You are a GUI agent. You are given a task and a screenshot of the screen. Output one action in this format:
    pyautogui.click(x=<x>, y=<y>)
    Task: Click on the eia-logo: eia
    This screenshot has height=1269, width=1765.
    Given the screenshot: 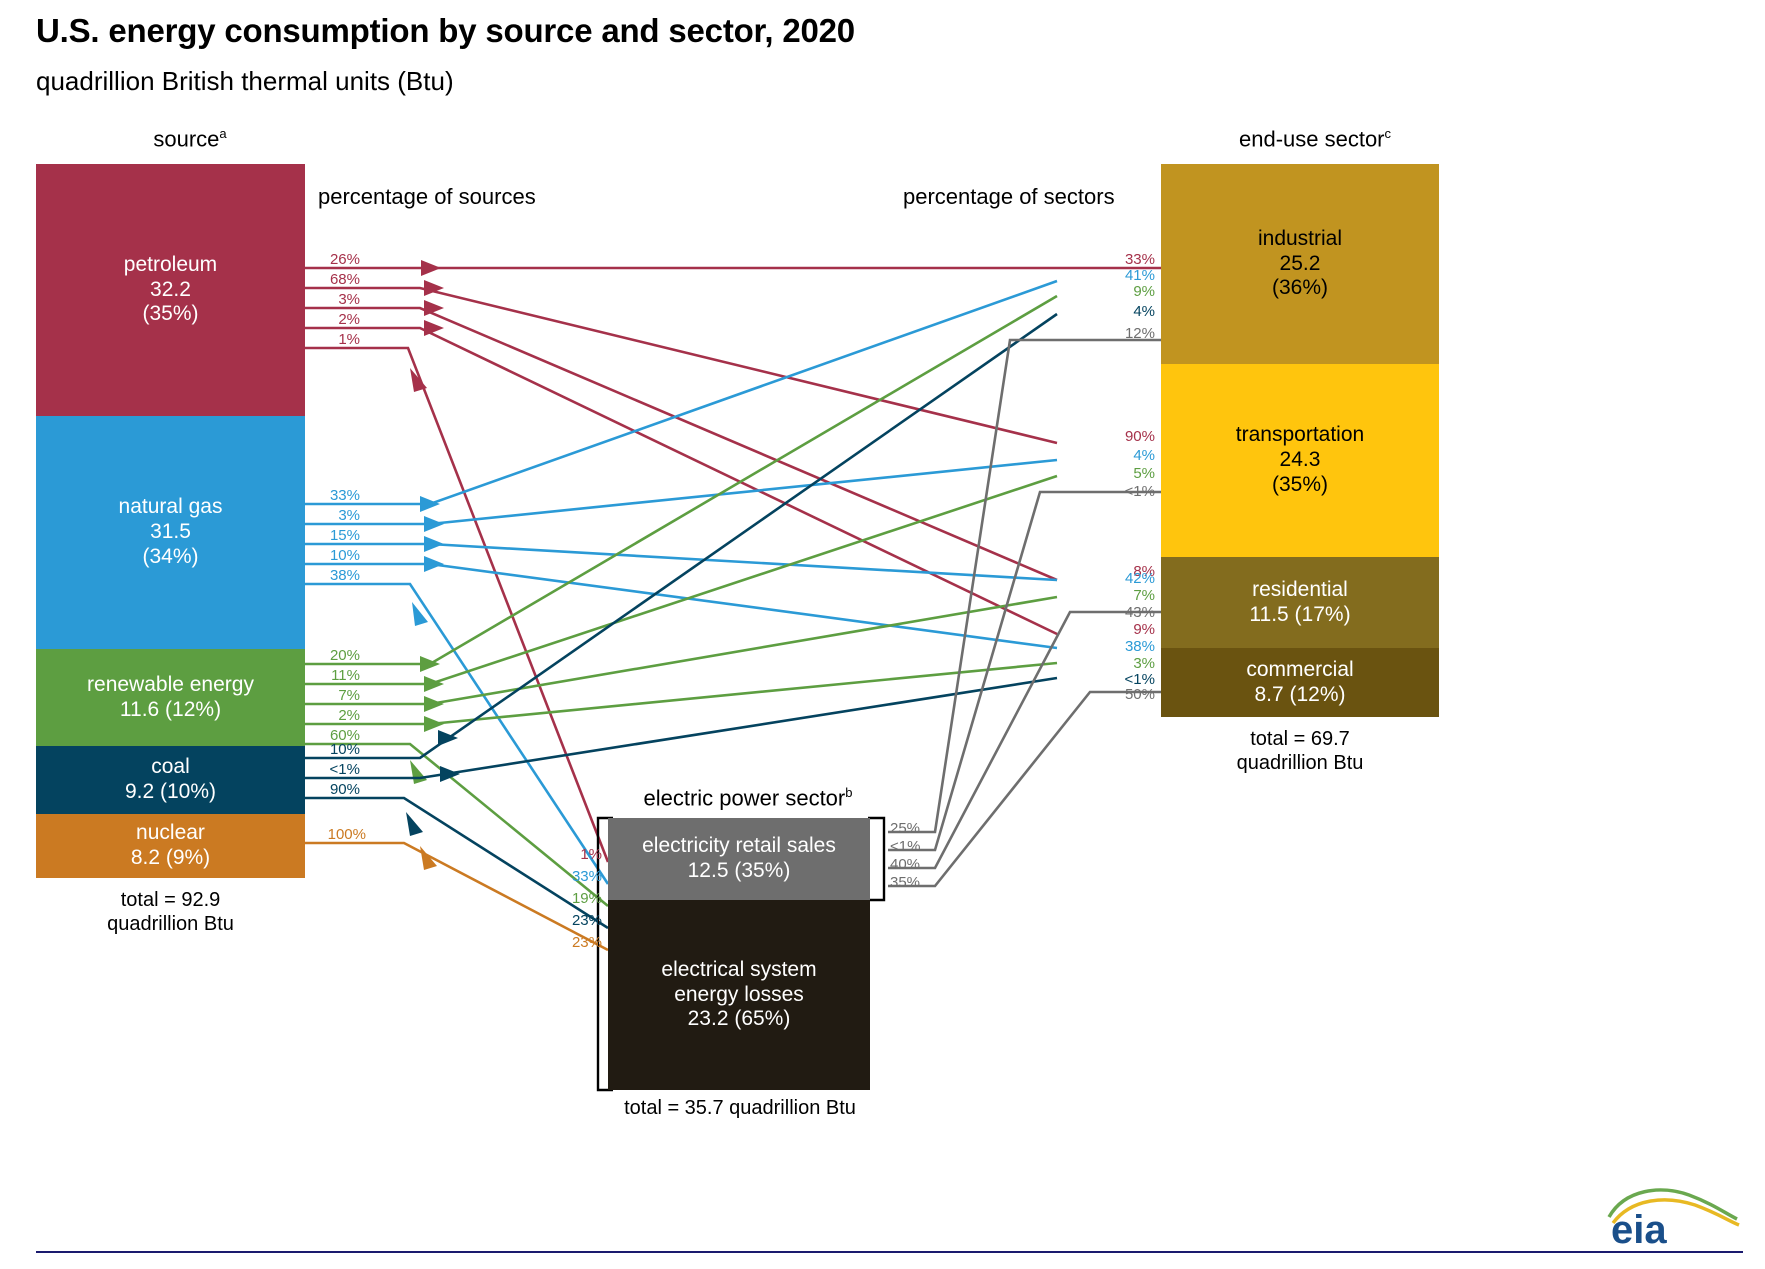 What is the action you would take?
    pyautogui.click(x=1673, y=1217)
    